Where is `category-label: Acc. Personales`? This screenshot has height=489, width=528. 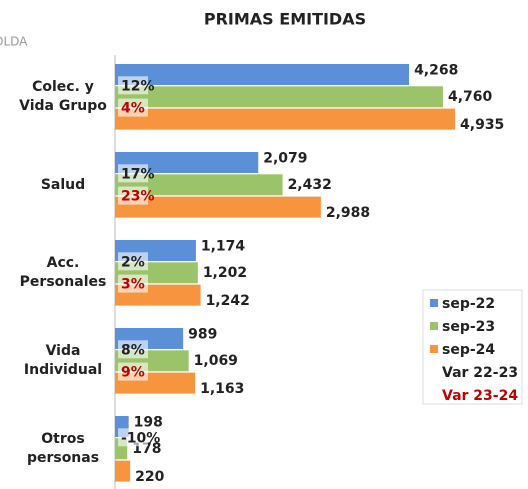
category-label: Acc. Personales is located at coordinates (63, 273).